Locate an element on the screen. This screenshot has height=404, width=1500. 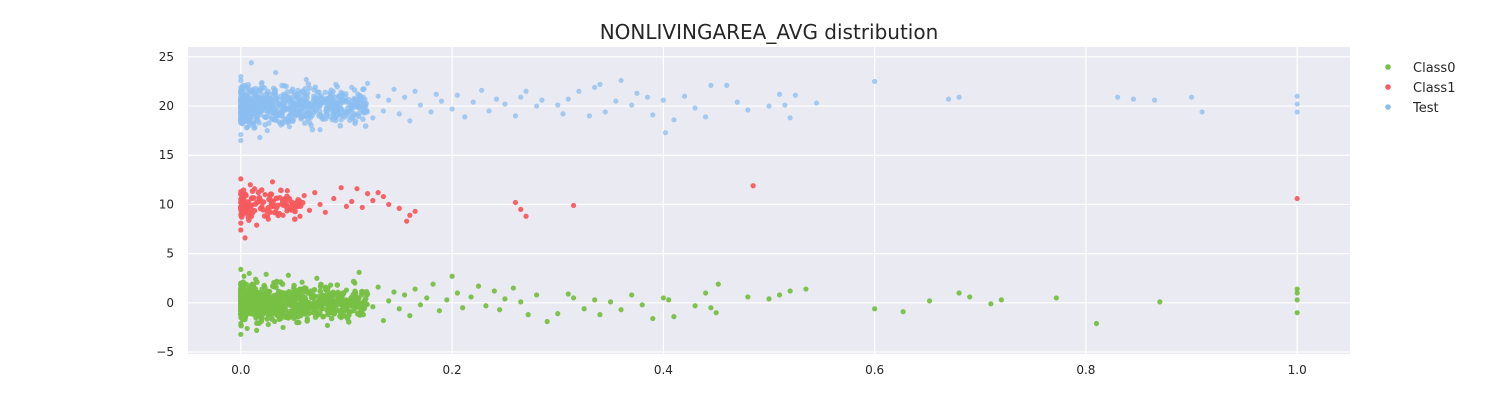
chart-title: NONLIVINGAREA_AVG distribution is located at coordinates (769, 32).